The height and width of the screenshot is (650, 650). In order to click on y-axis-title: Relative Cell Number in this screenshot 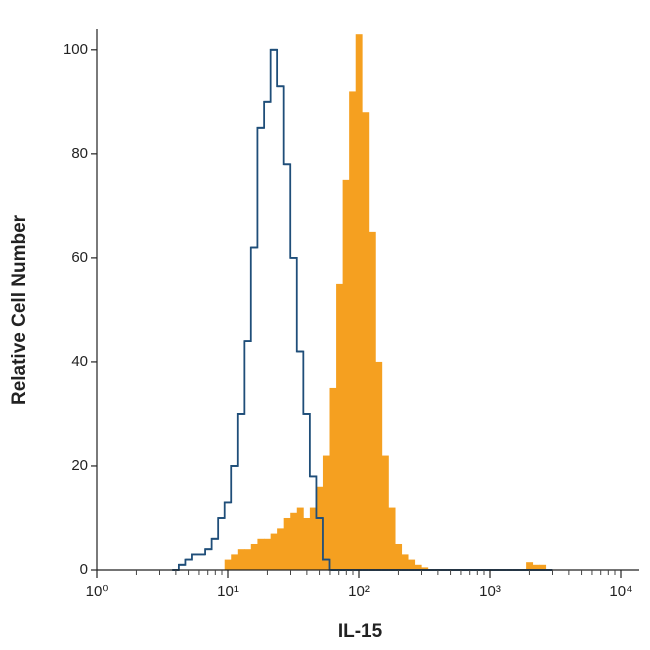, I will do `click(19, 309)`.